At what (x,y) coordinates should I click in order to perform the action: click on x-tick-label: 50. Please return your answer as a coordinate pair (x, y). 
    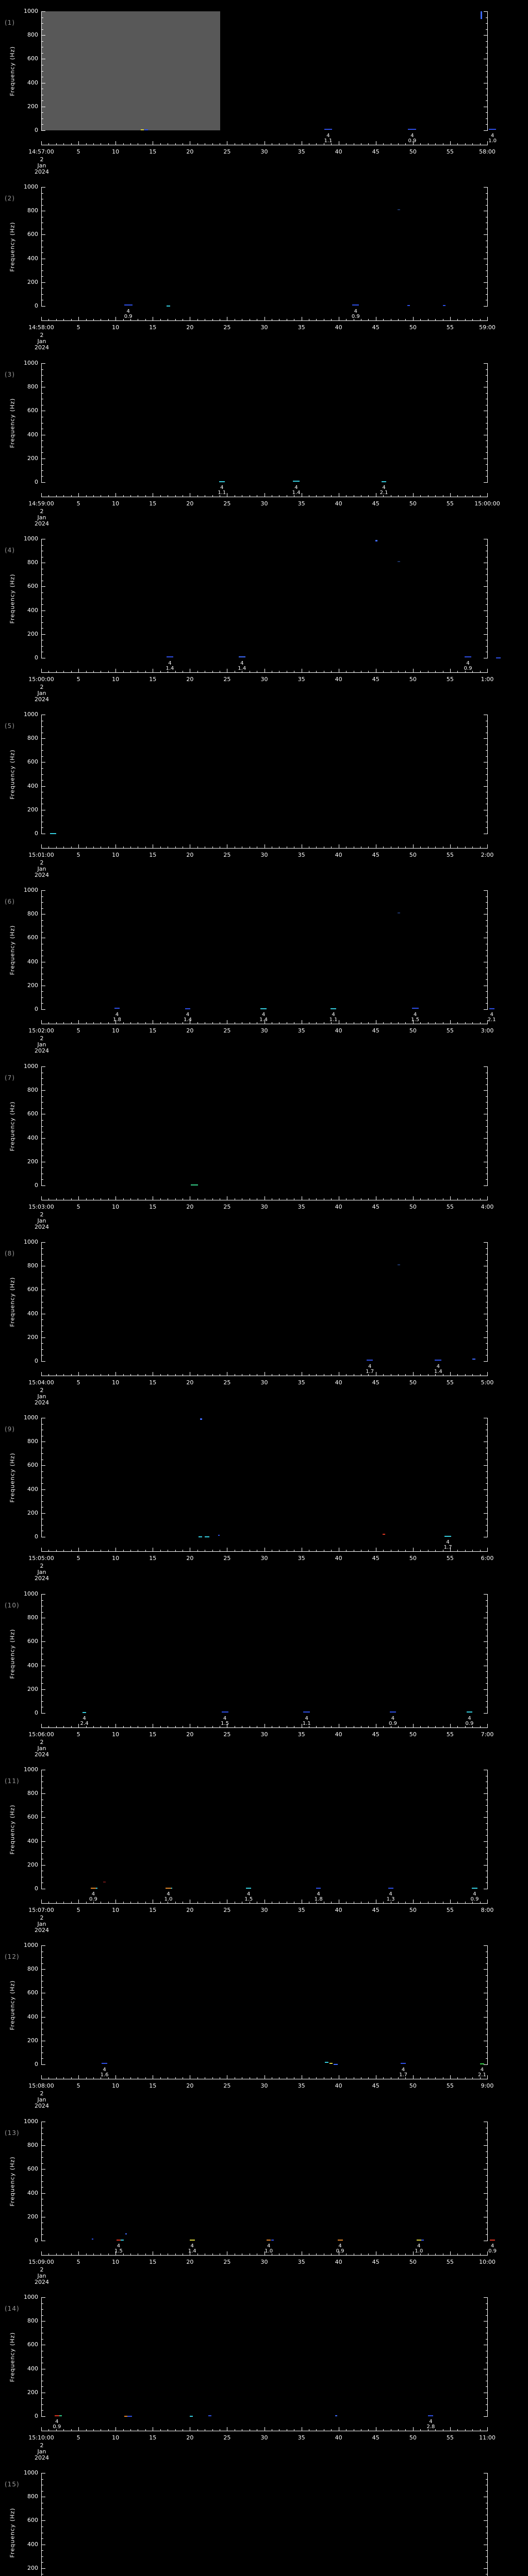
    Looking at the image, I should click on (413, 855).